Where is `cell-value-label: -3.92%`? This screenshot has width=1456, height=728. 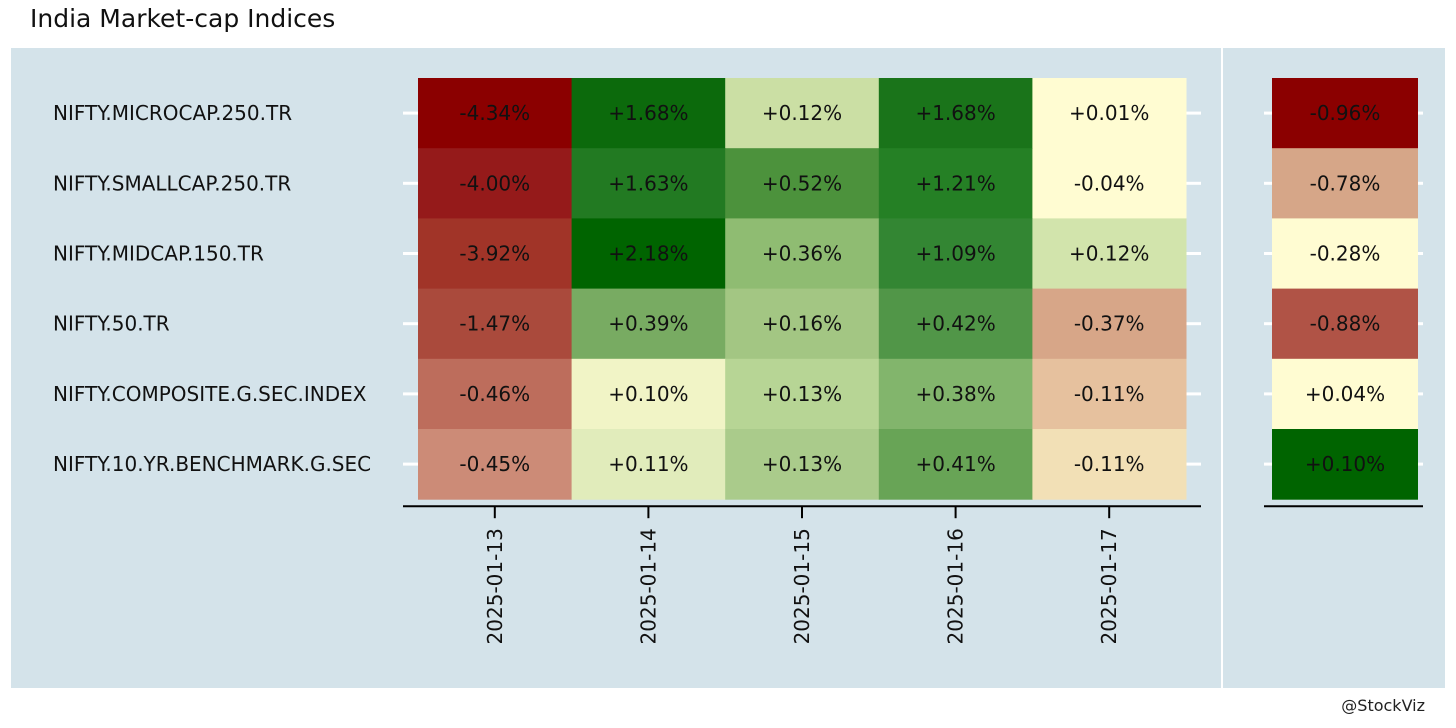 cell-value-label: -3.92% is located at coordinates (494, 254).